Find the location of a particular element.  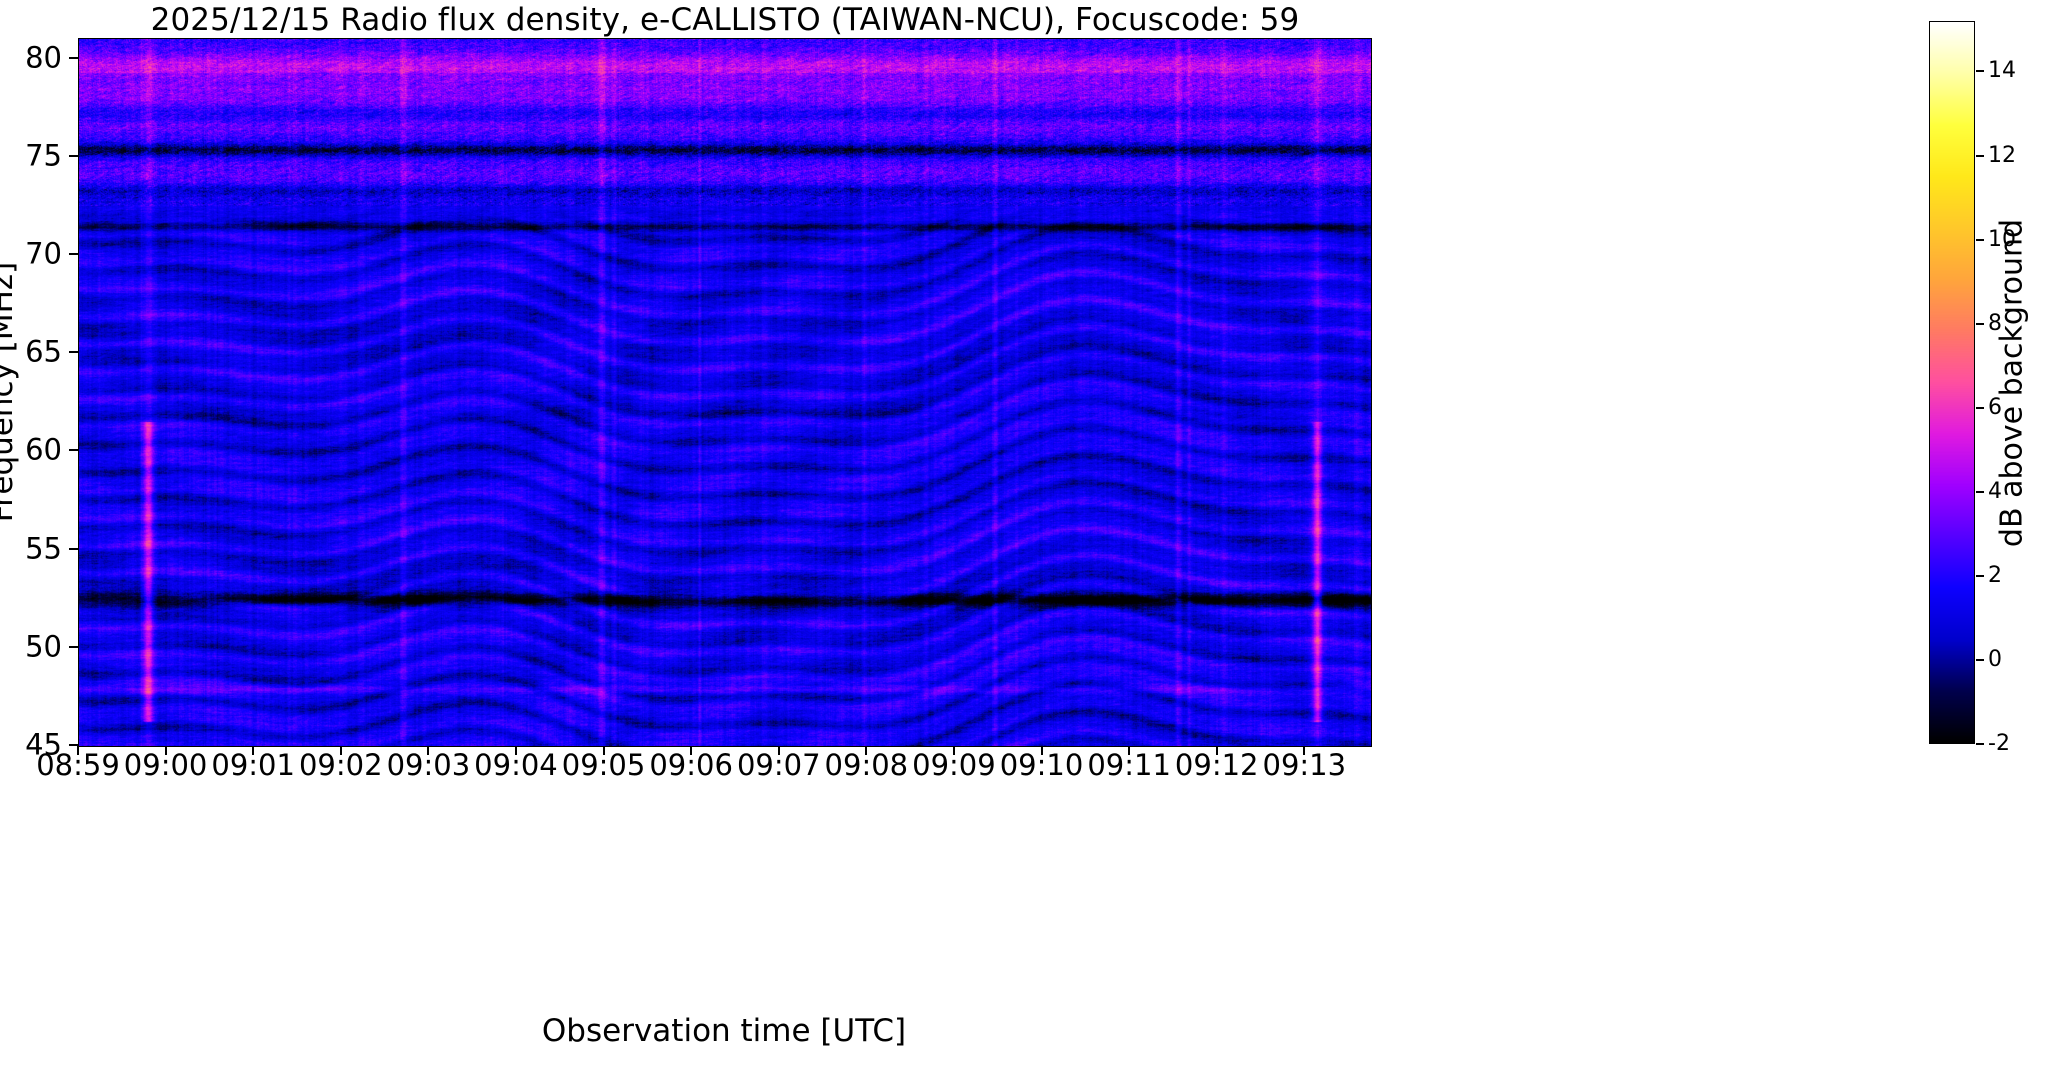

x-tick-label: 09:04 is located at coordinates (516, 765).